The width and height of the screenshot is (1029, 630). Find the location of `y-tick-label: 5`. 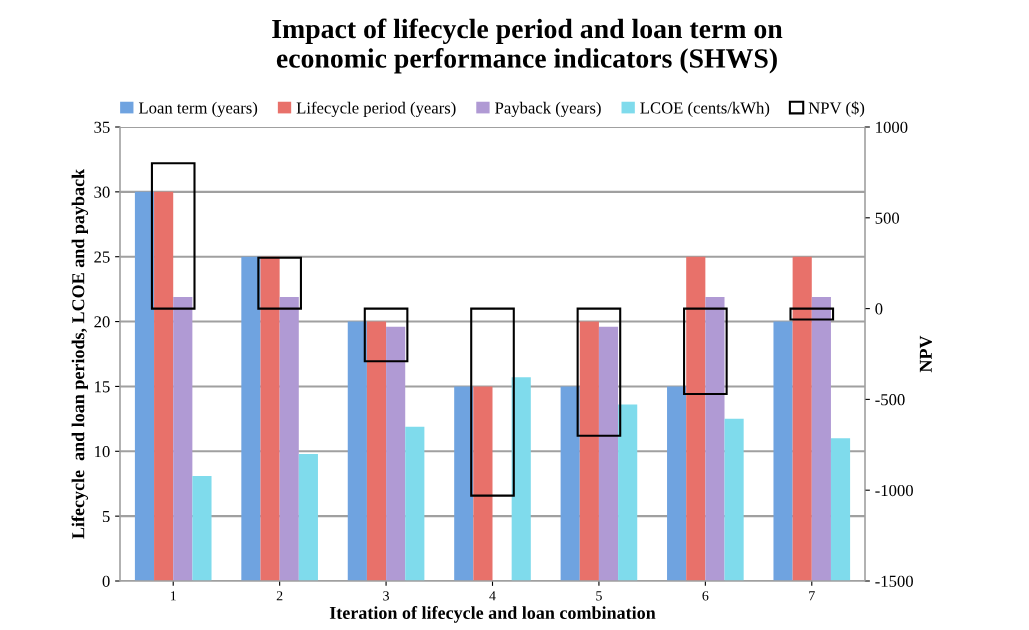

y-tick-label: 5 is located at coordinates (106, 517).